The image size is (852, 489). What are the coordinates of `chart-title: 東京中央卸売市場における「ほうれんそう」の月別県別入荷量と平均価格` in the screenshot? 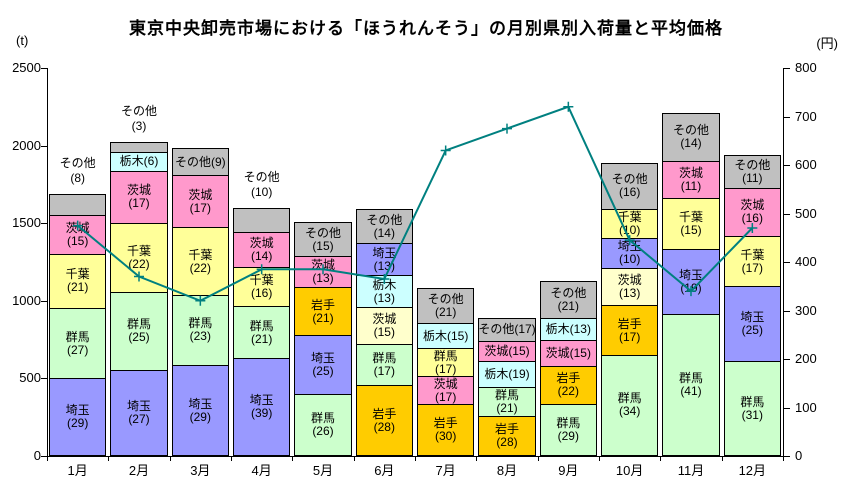 It's located at (426, 28).